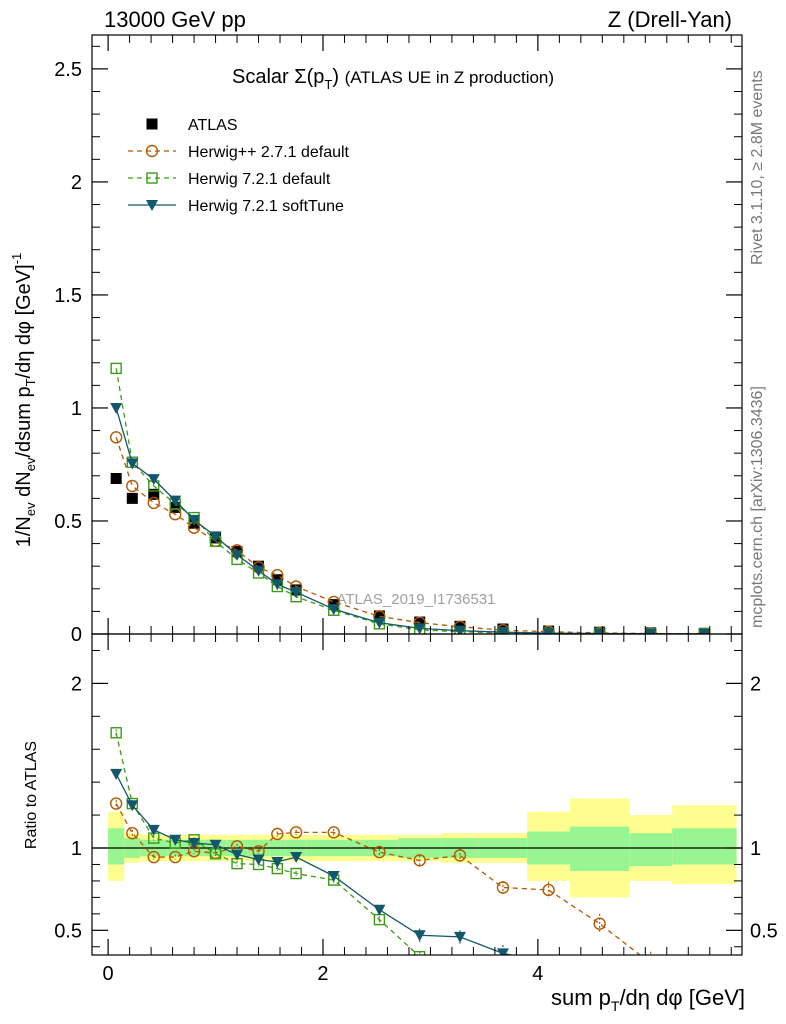 The height and width of the screenshot is (1024, 786). I want to click on ratio-y-tick-label-right: 0.5, so click(764, 931).